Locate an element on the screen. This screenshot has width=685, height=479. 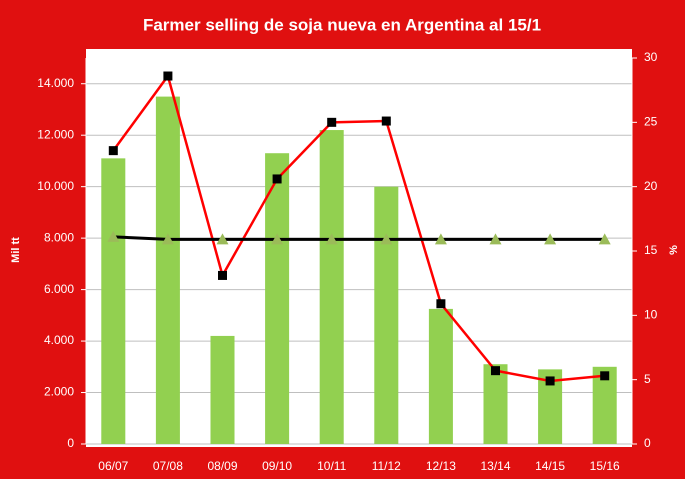
y-tick-label: 0 is located at coordinates (70, 443).